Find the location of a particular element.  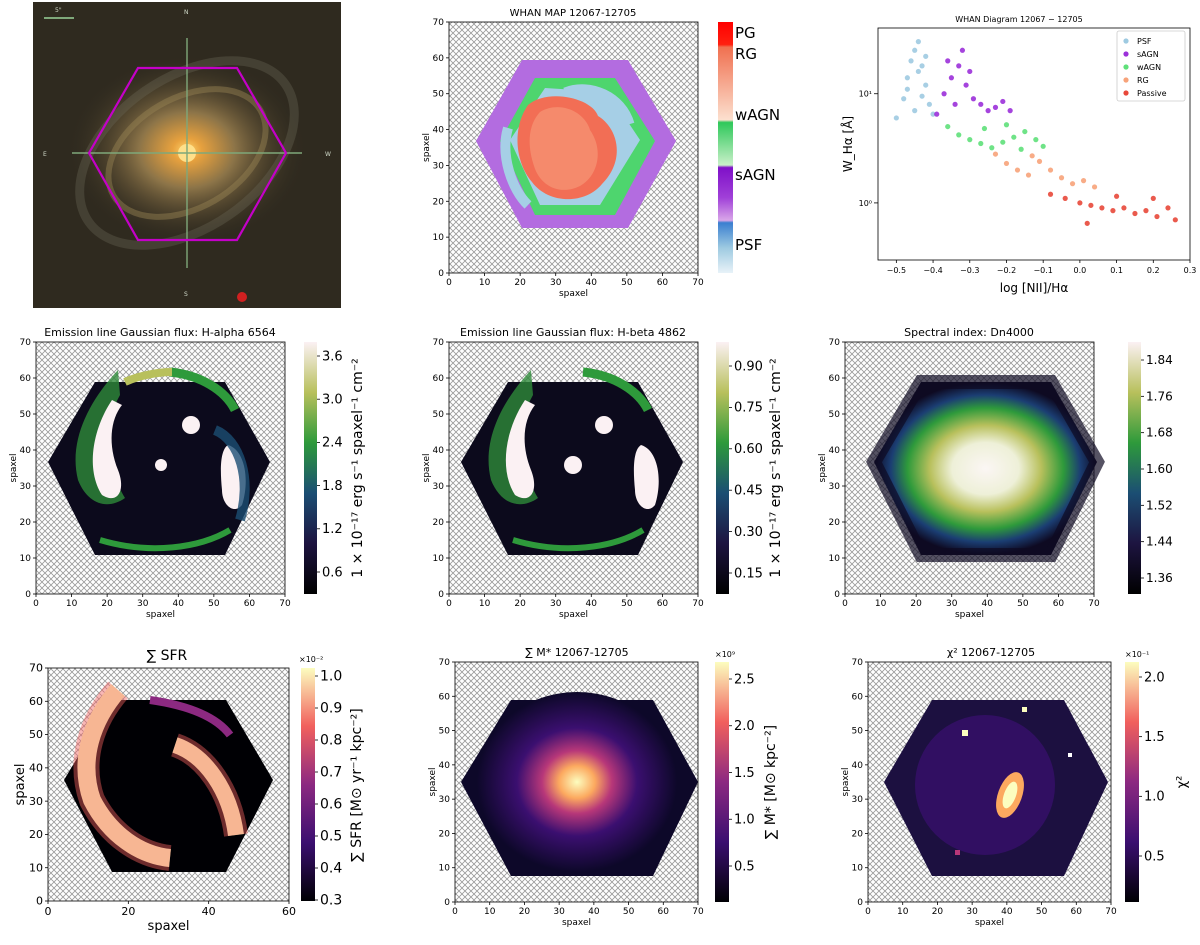

whan-diagram-xtick-label: −0.3 is located at coordinates (969, 270).